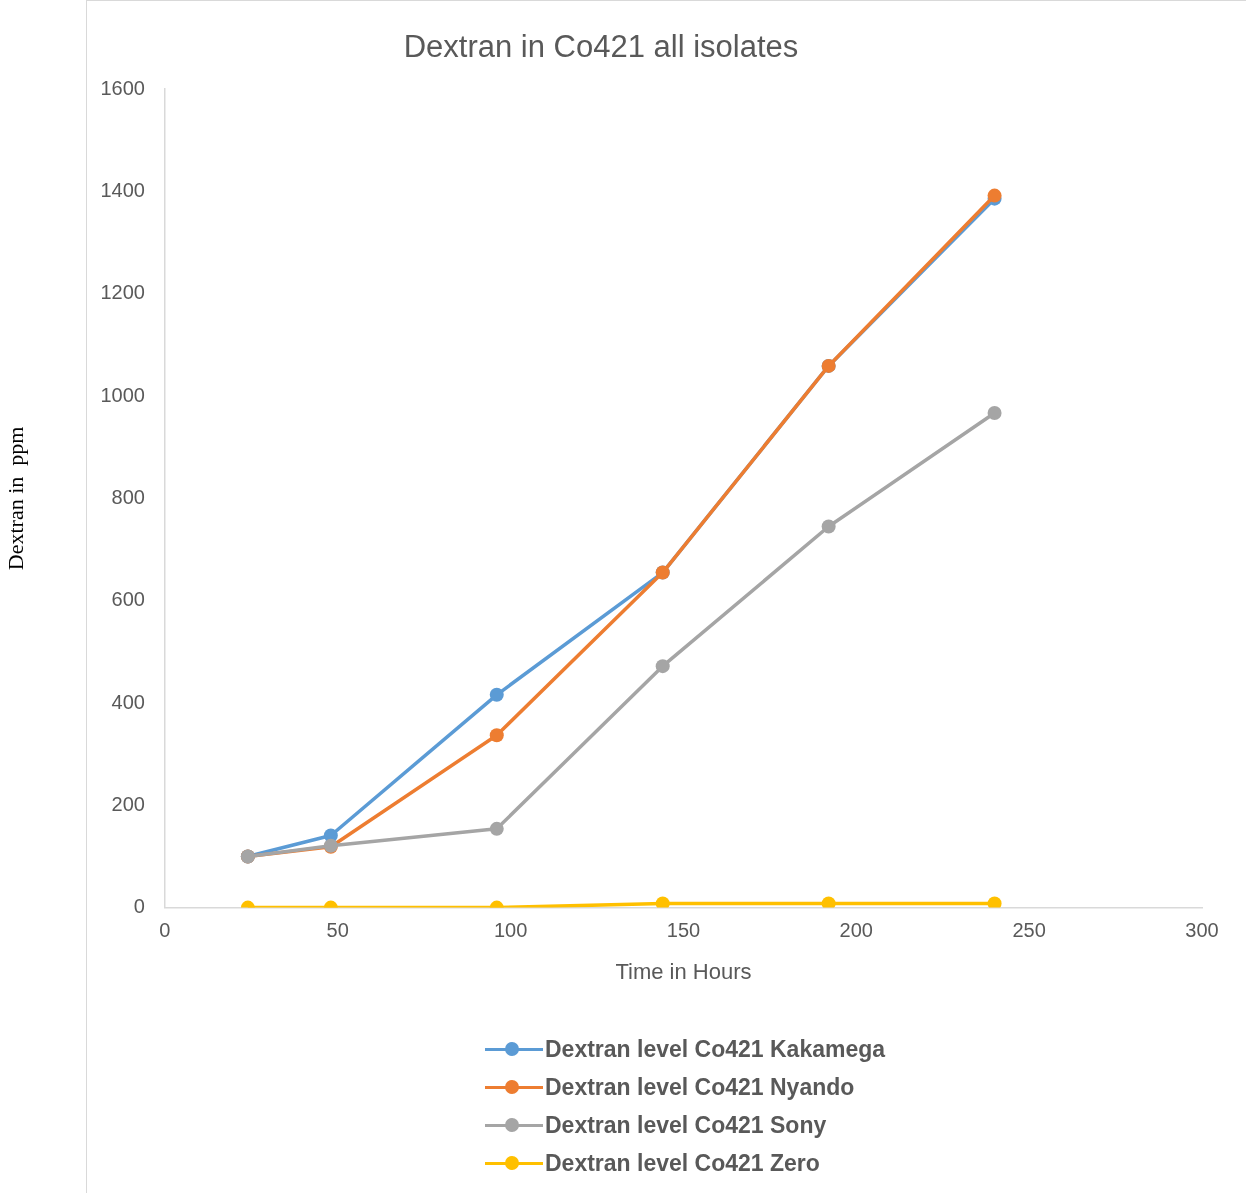 The image size is (1247, 1193). I want to click on y-tick-label: 0, so click(139, 906).